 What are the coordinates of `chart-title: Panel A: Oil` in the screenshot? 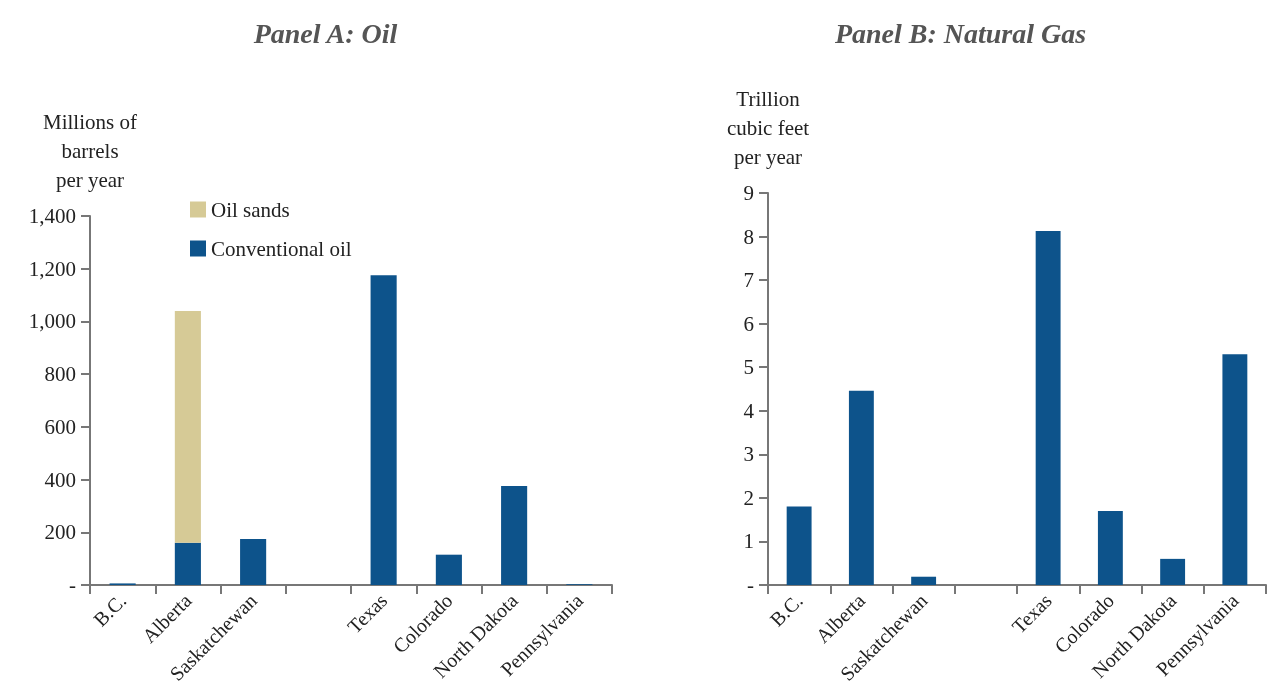 It's located at (325, 33).